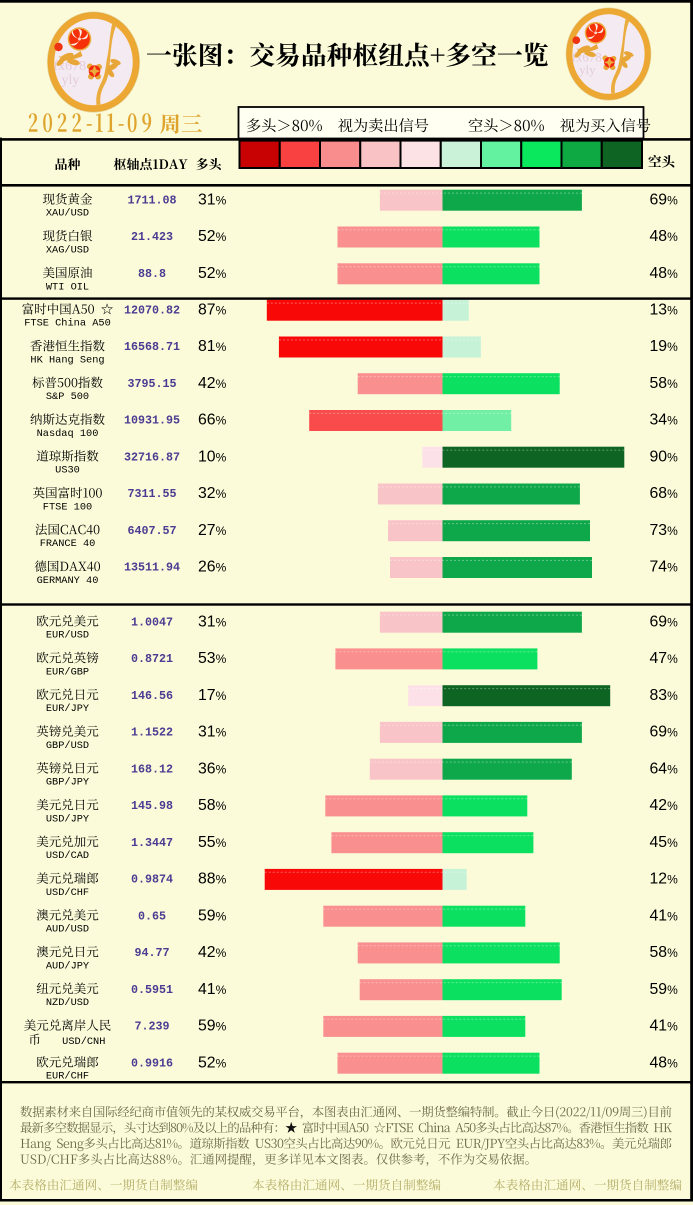  I want to click on svg-text: 12%, so click(664, 879).